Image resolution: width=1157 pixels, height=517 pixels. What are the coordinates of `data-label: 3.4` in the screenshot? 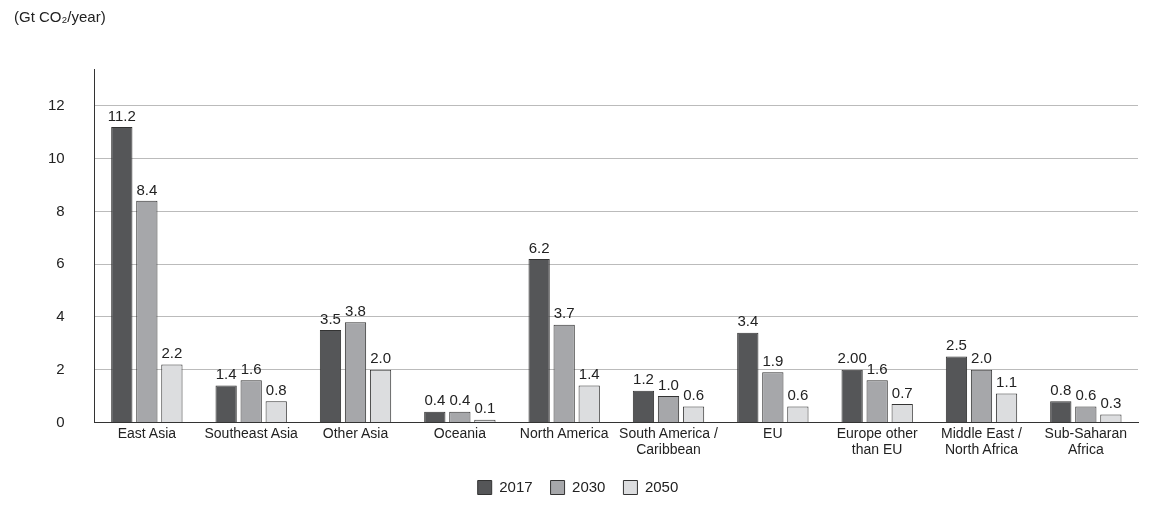 It's located at (748, 321).